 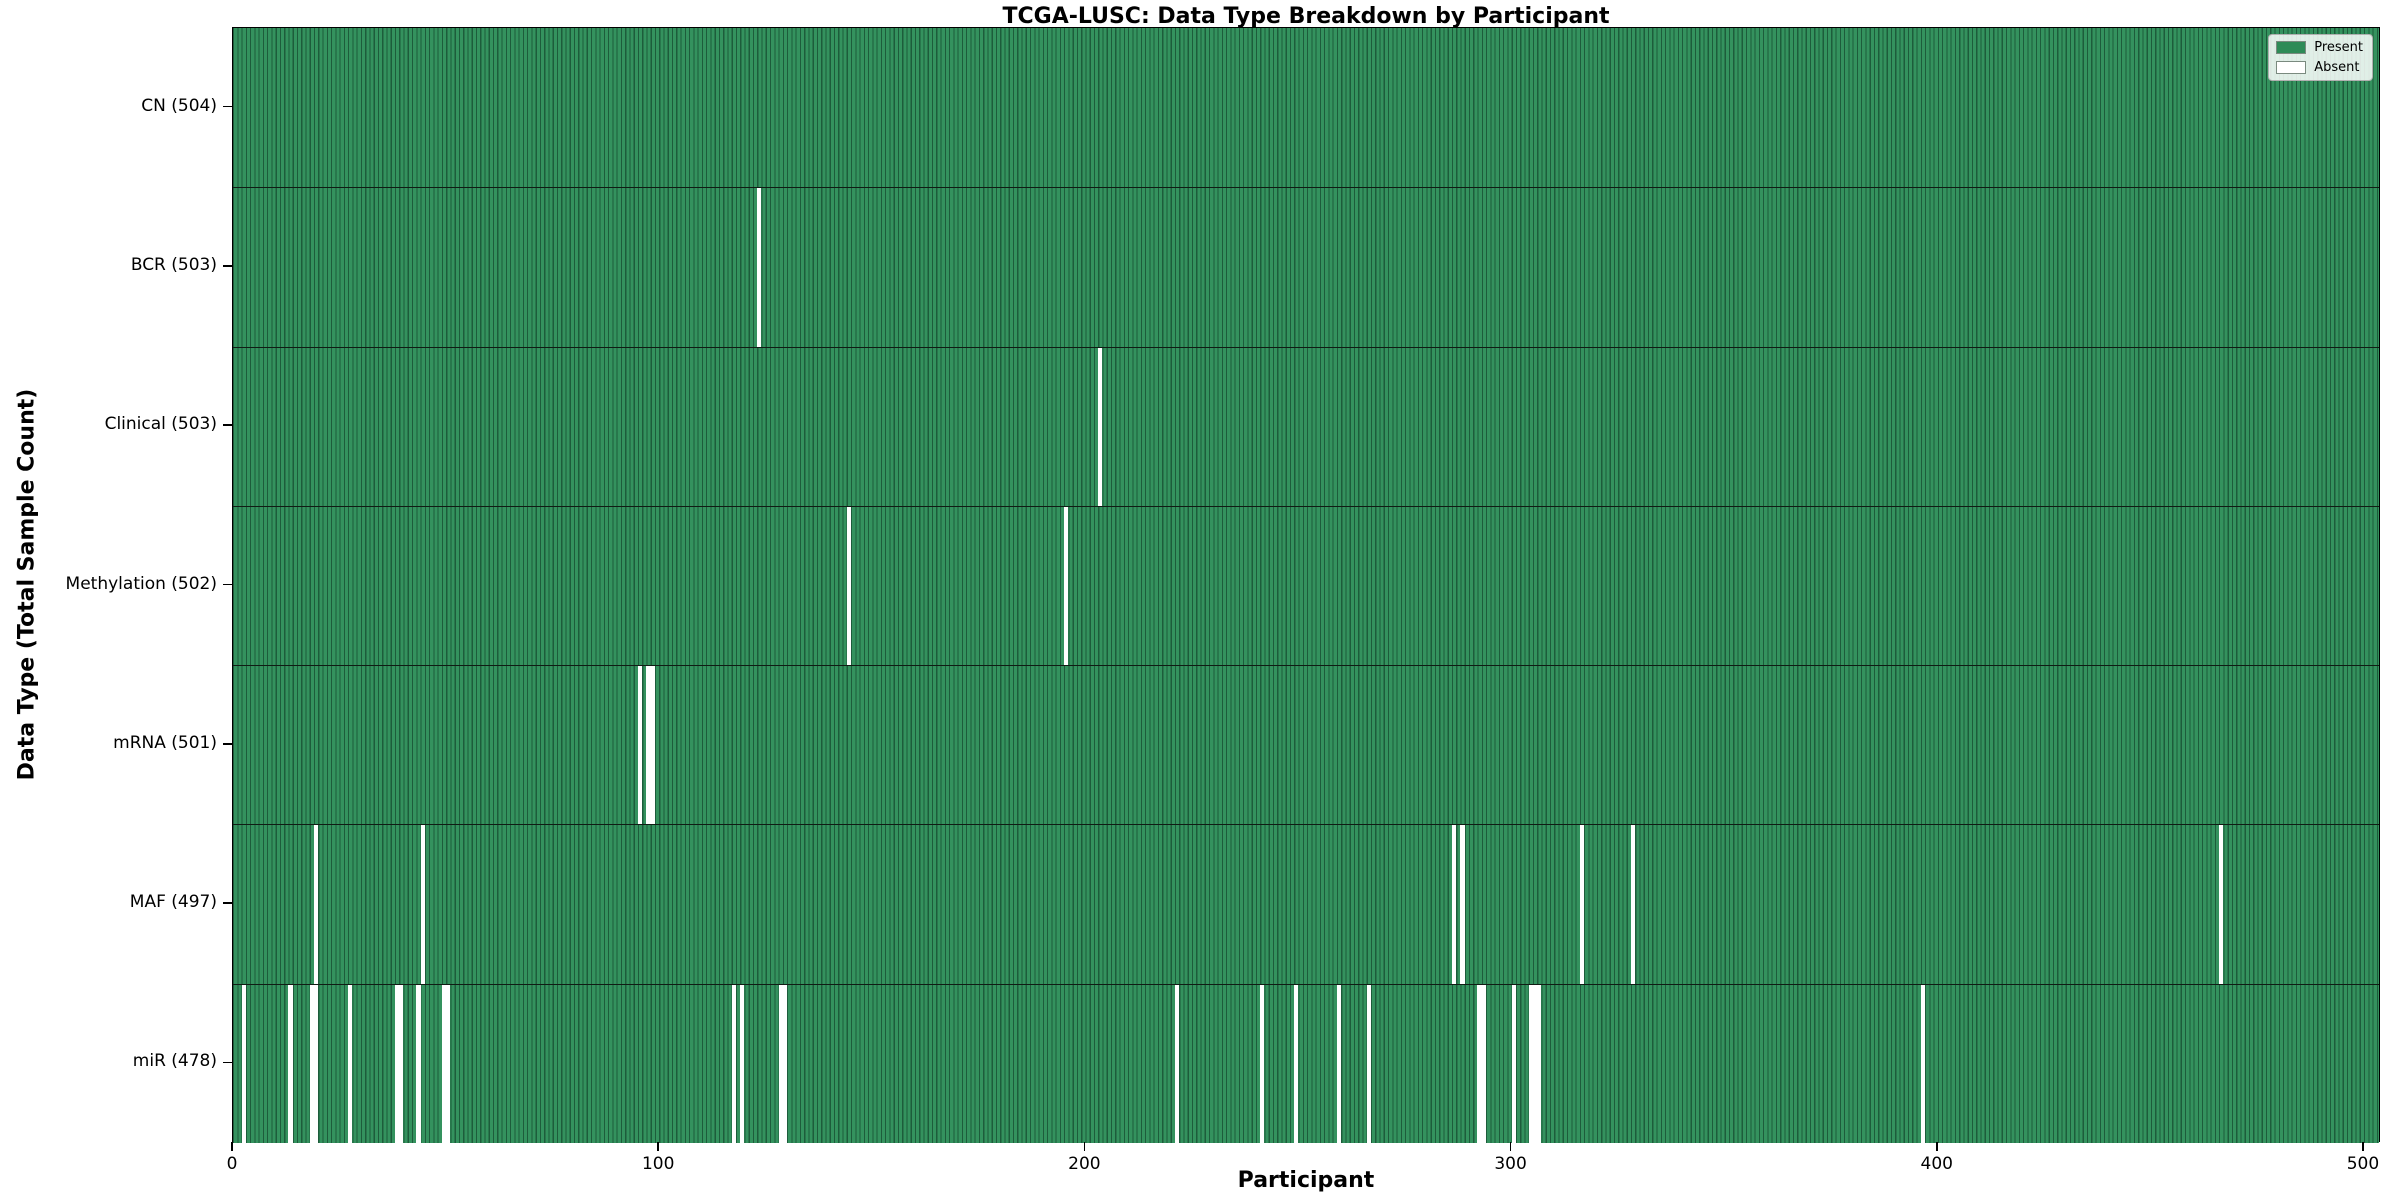 I want to click on row-cn, so click(x=1306, y=108).